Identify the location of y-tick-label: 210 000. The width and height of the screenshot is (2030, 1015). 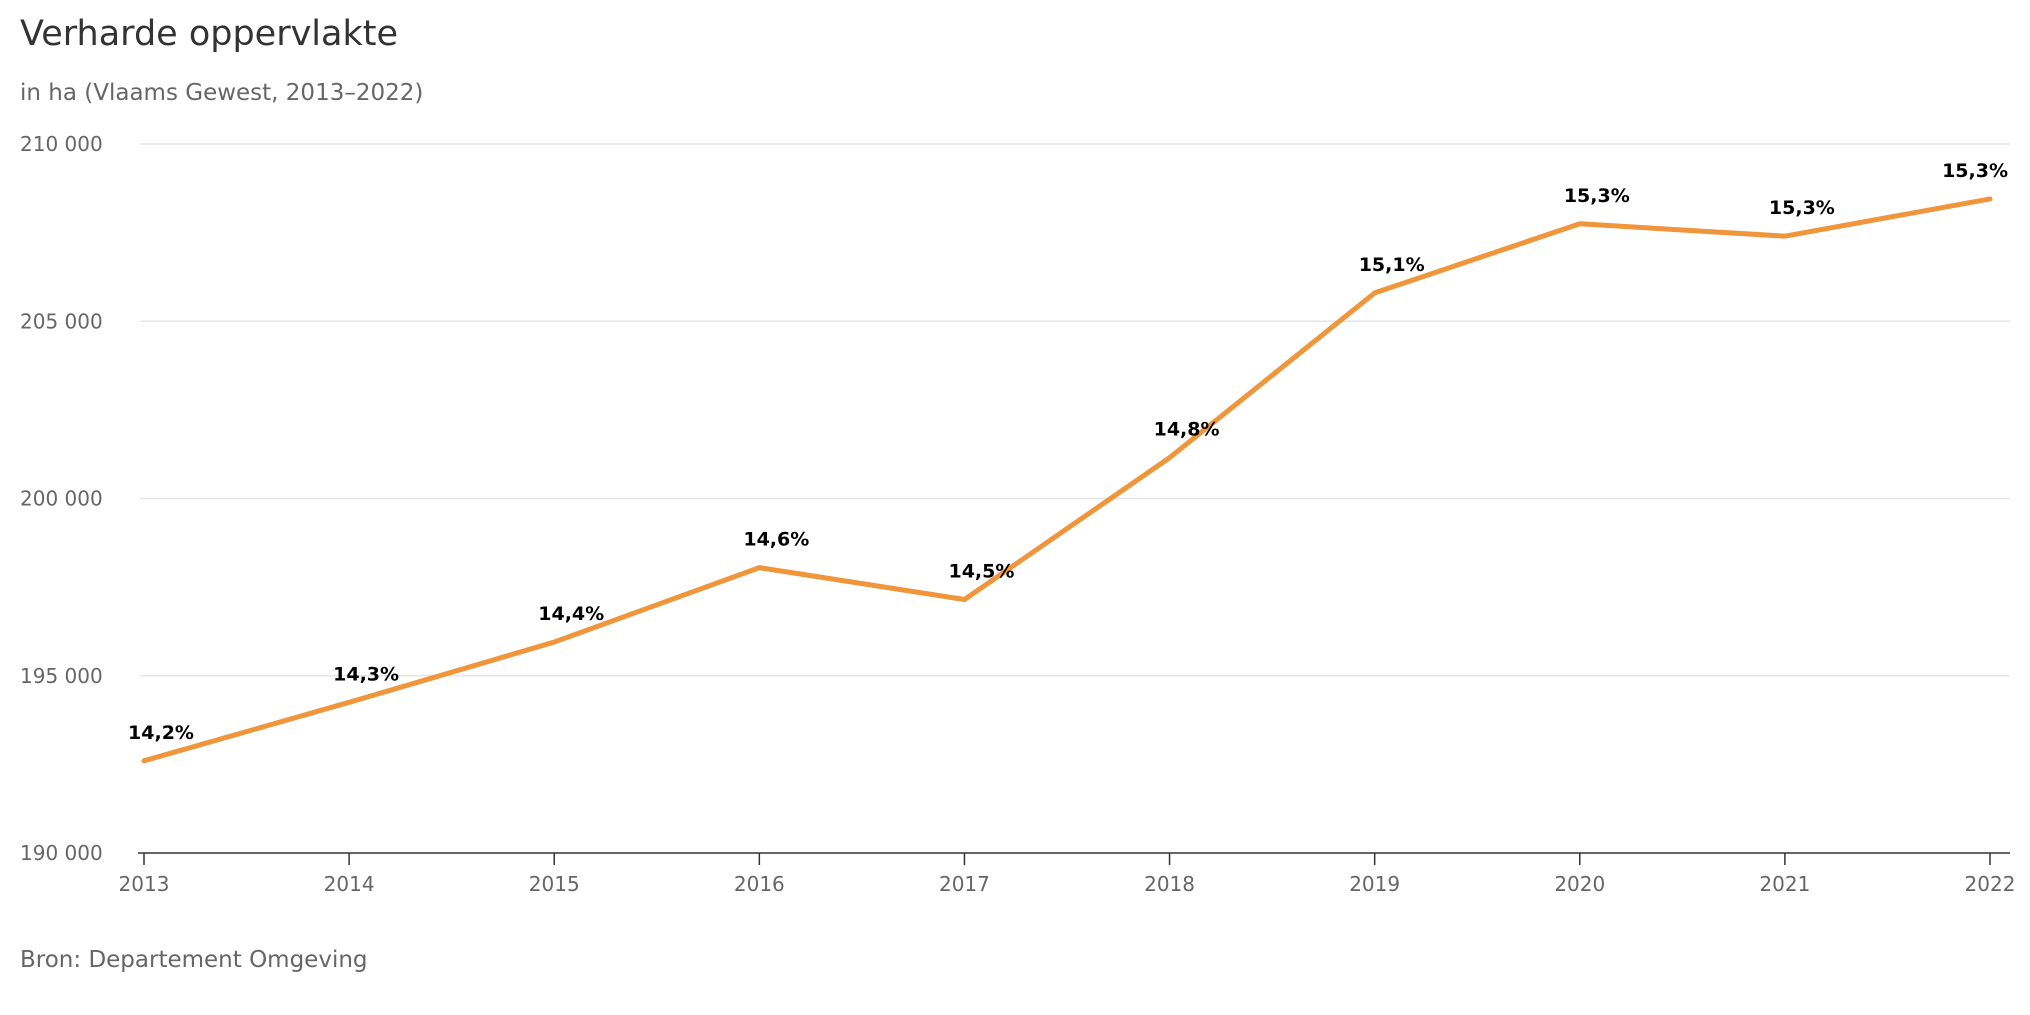
(61, 144).